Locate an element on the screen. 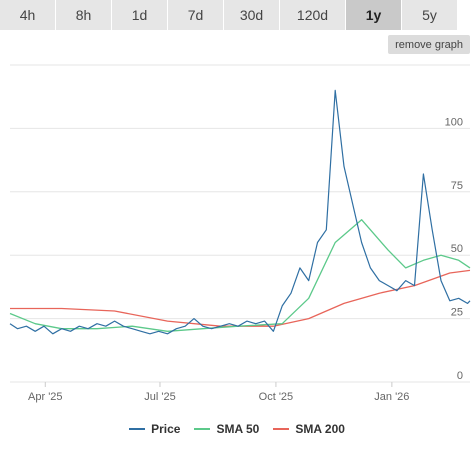  y-axis: 0 25 50 75 100 is located at coordinates (454, 249).